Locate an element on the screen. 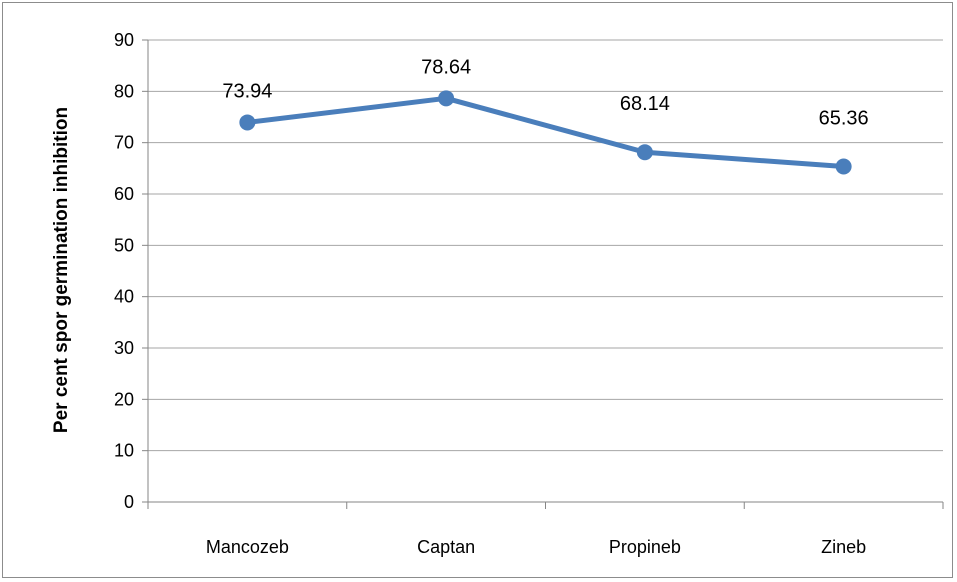 The image size is (957, 582). y-tick-label: 20 is located at coordinates (124, 399).